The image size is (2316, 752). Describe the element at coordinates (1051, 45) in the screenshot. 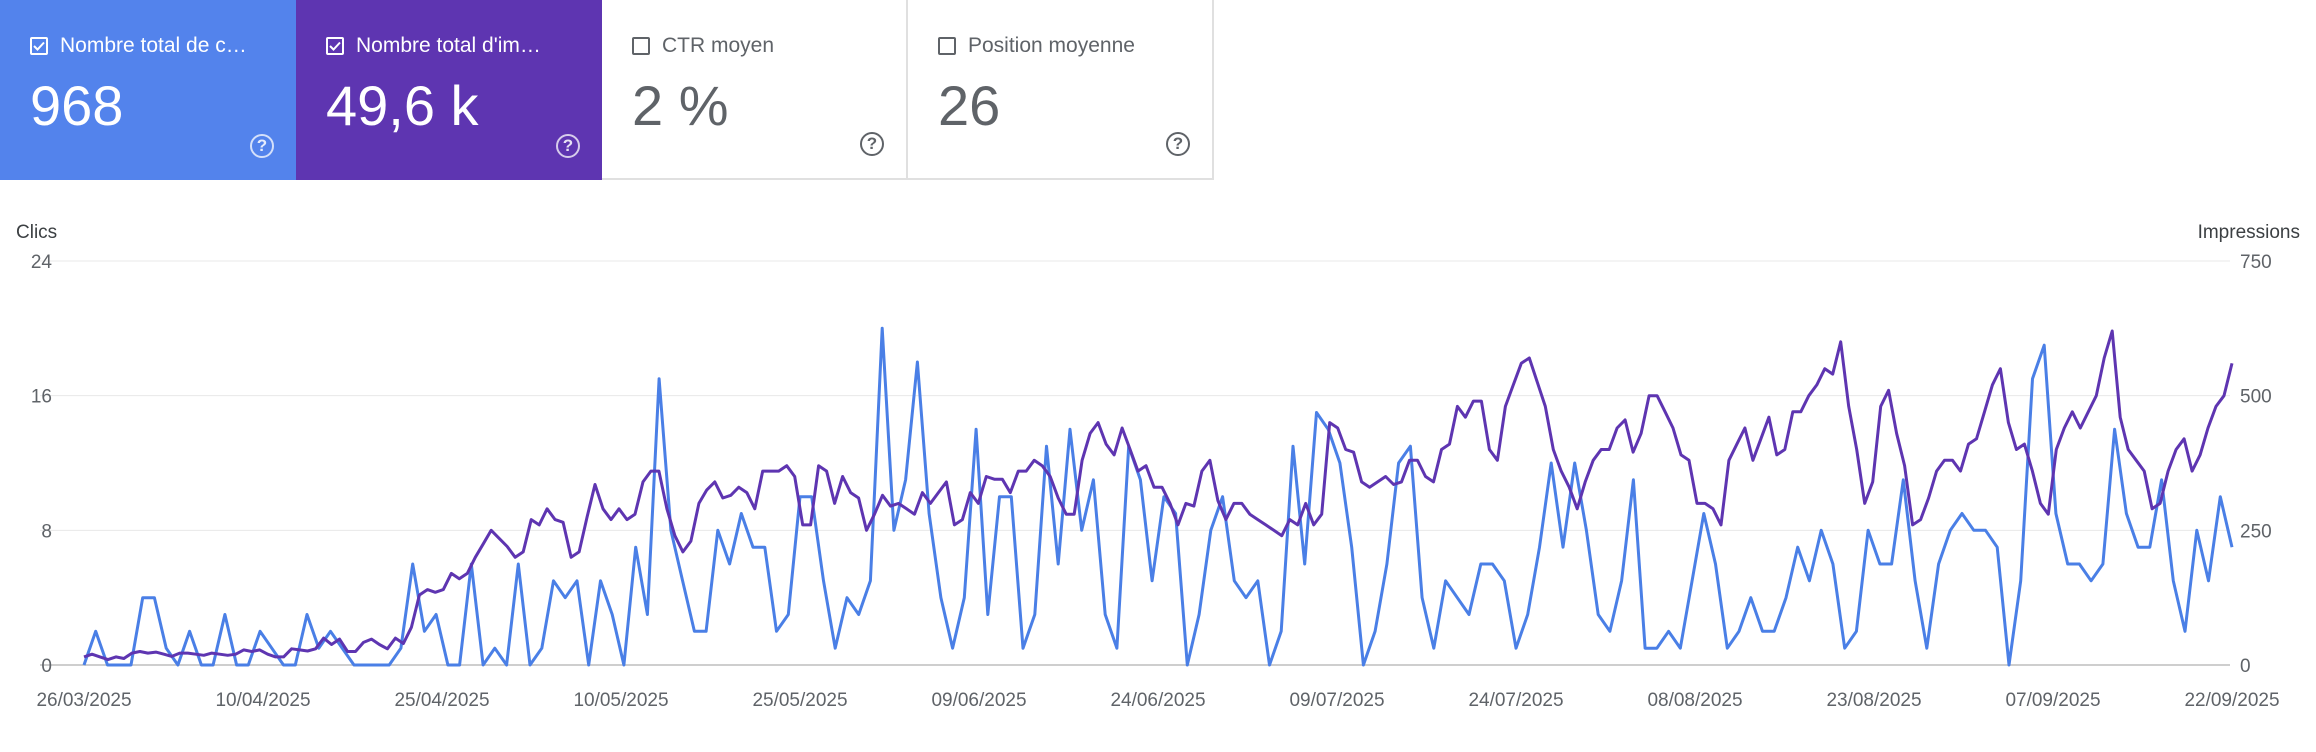

I see `average-position-label: Position moyenne` at that location.